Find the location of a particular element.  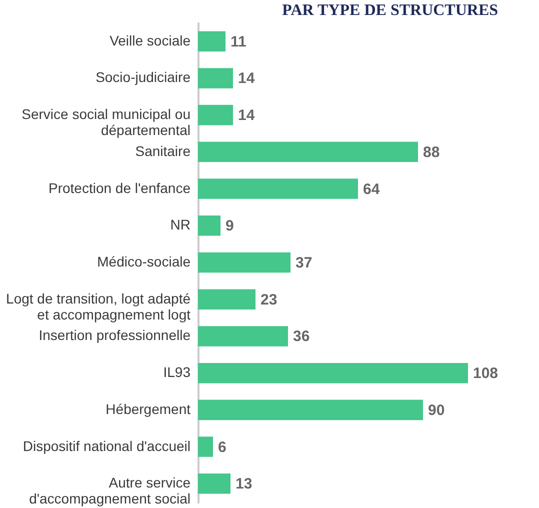

y-tick-label: Sanitaire is located at coordinates (163, 150).